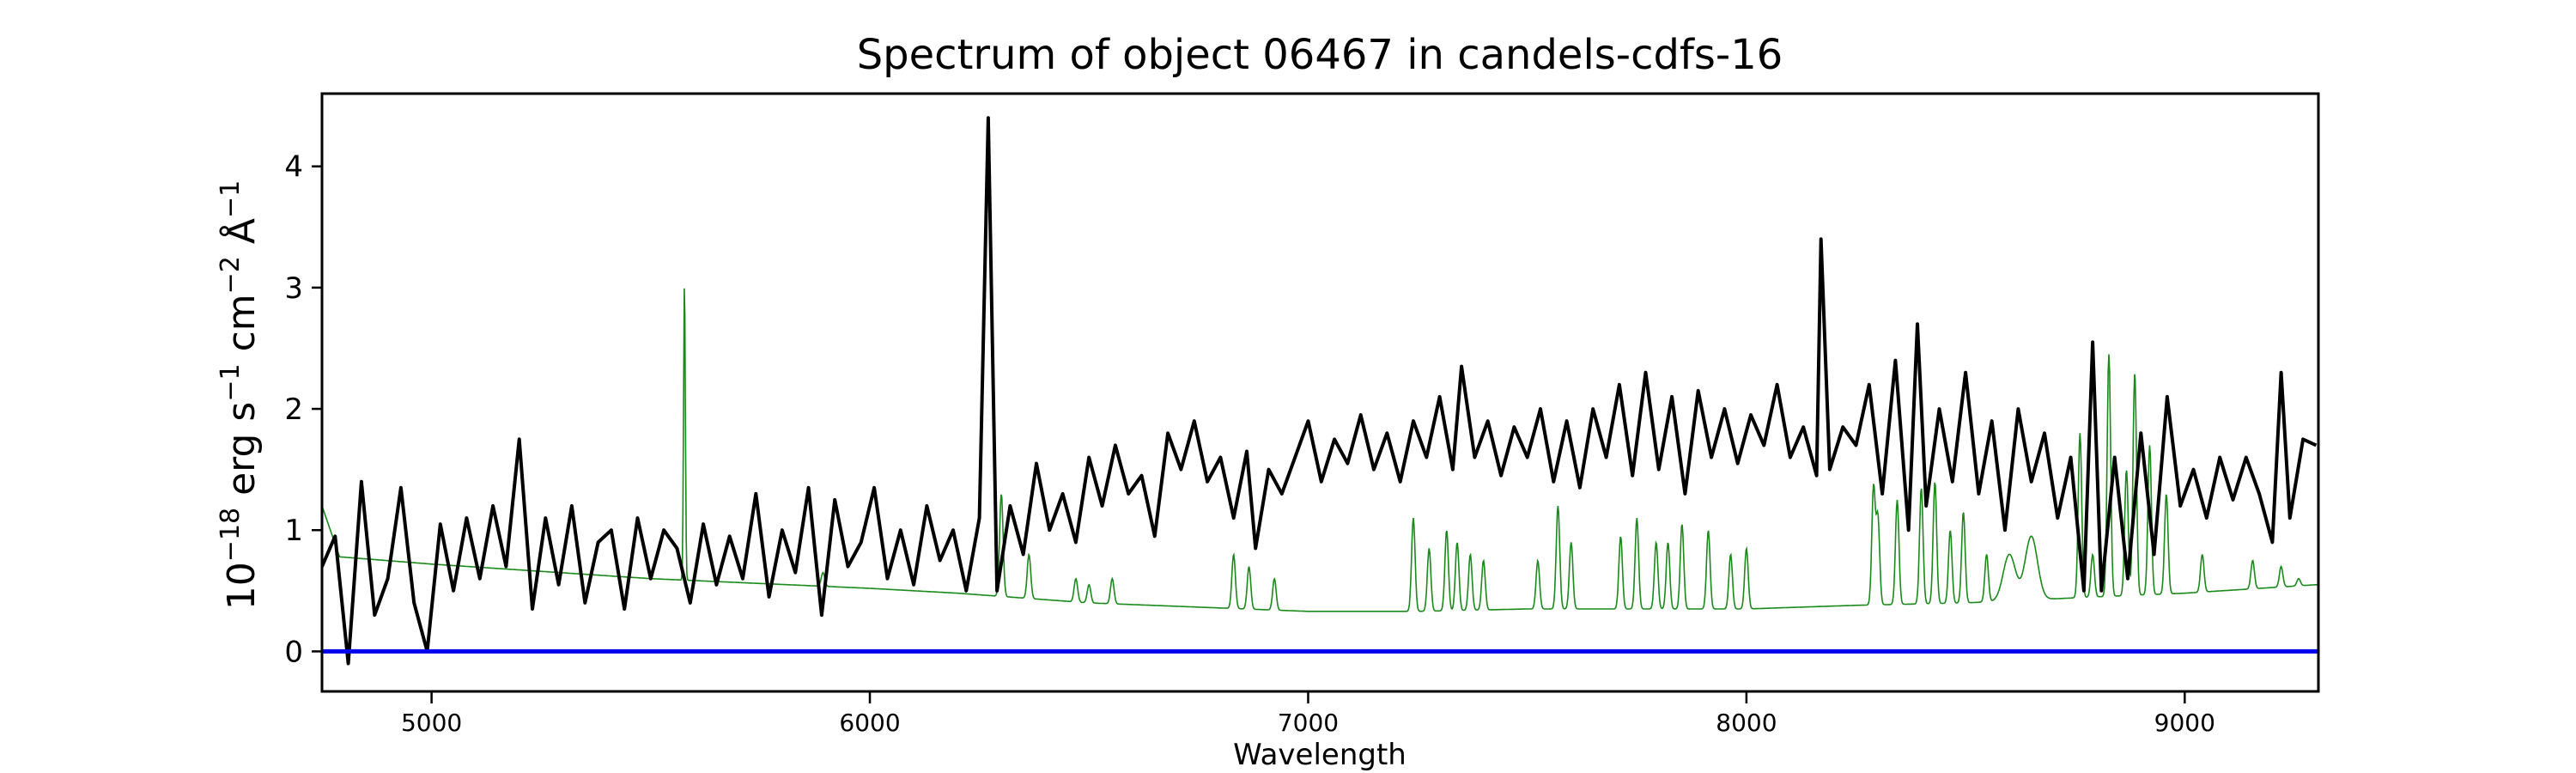  What do you see at coordinates (2185, 723) in the screenshot?
I see `x-tick-label: 9000` at bounding box center [2185, 723].